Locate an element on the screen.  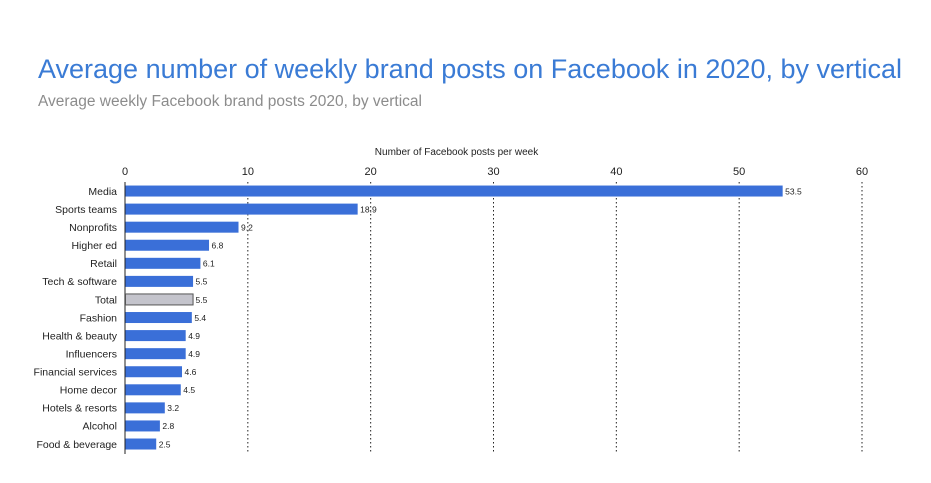
value-label: 53.5 is located at coordinates (793, 191).